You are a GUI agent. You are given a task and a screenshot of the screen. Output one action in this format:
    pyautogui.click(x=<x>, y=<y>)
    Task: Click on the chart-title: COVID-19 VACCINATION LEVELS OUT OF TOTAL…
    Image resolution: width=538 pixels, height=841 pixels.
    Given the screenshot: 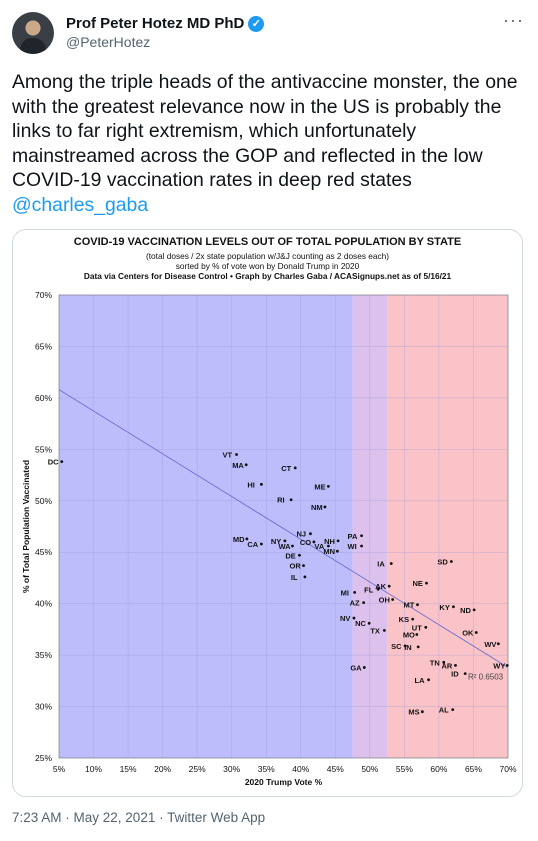 What is the action you would take?
    pyautogui.click(x=267, y=242)
    